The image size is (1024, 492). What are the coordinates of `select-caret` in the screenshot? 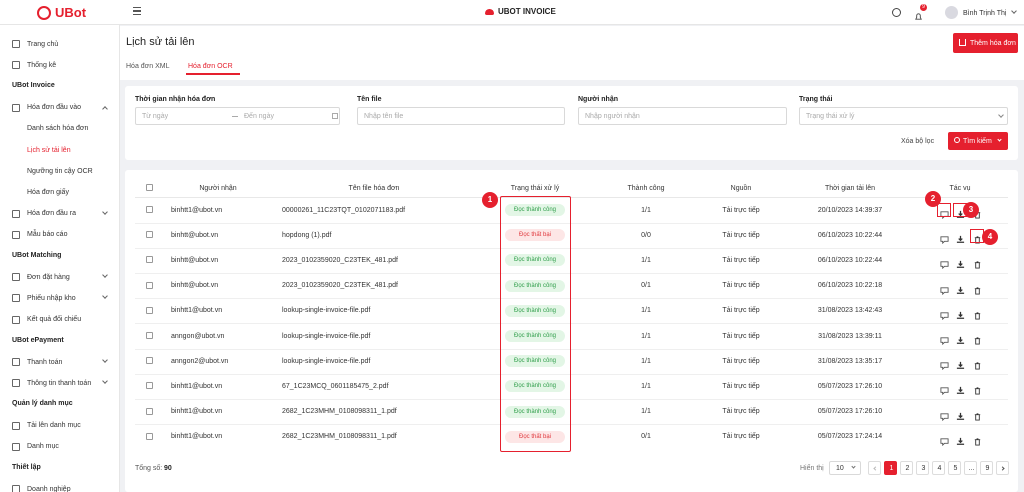 It's located at (1001, 115).